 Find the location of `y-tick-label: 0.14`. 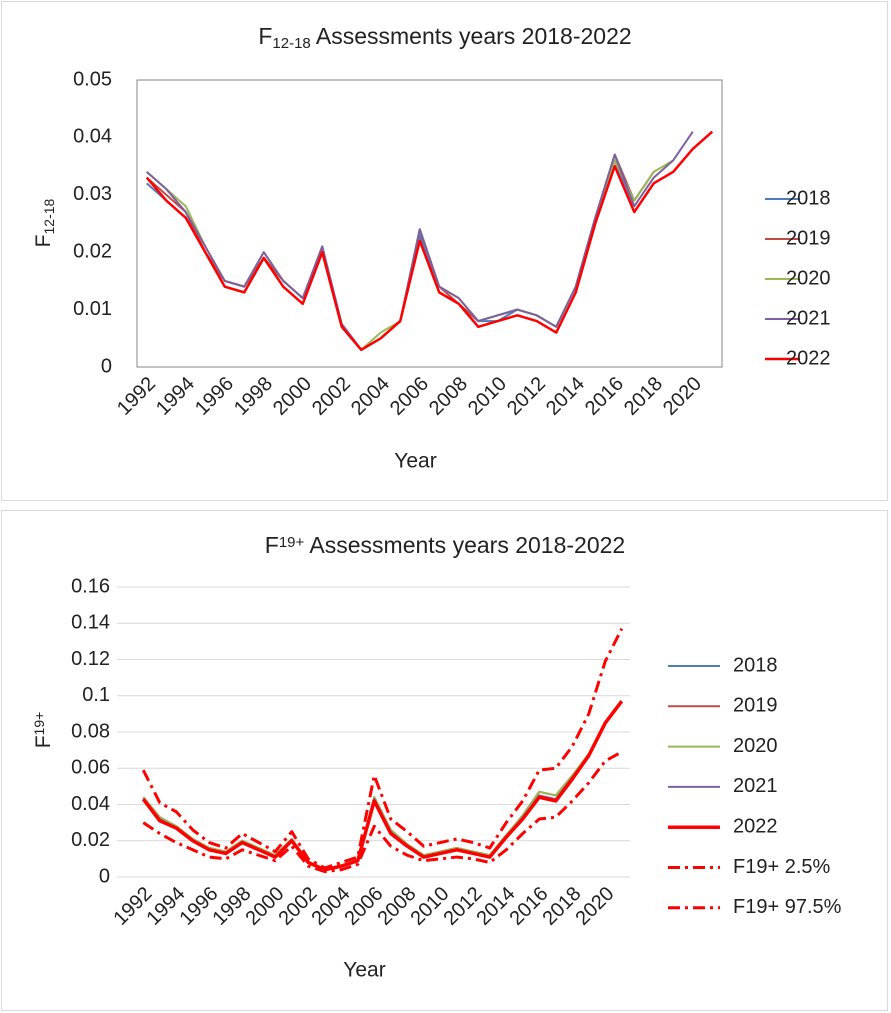

y-tick-label: 0.14 is located at coordinates (90, 623).